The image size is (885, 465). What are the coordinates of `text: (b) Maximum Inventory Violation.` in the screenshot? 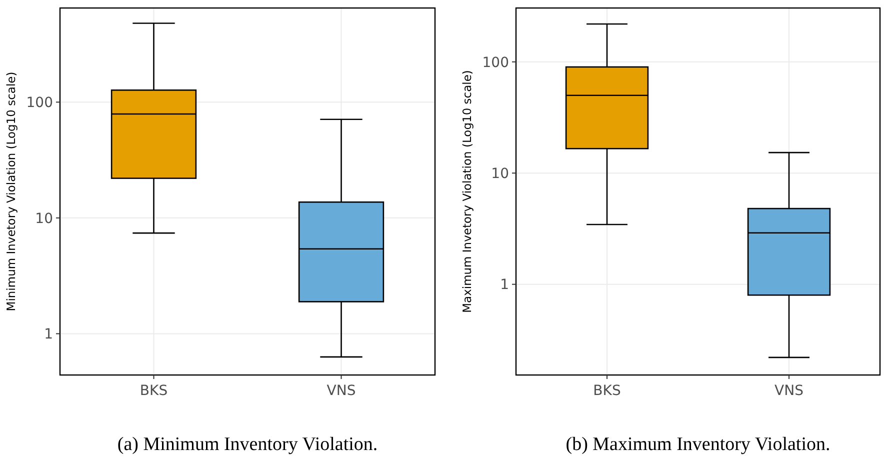 It's located at (698, 444).